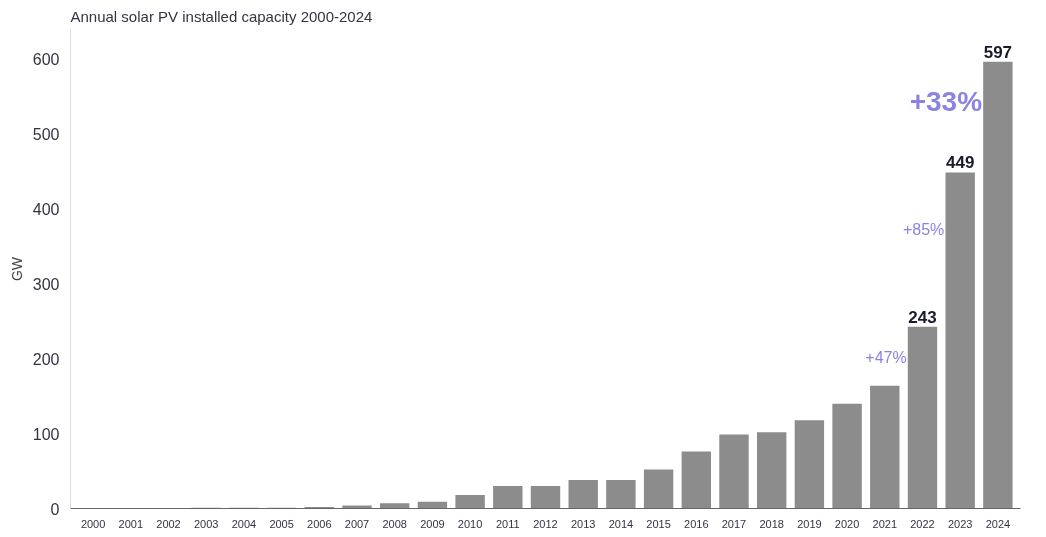 The width and height of the screenshot is (1046, 537). I want to click on x-tick-label: 2018, so click(771, 523).